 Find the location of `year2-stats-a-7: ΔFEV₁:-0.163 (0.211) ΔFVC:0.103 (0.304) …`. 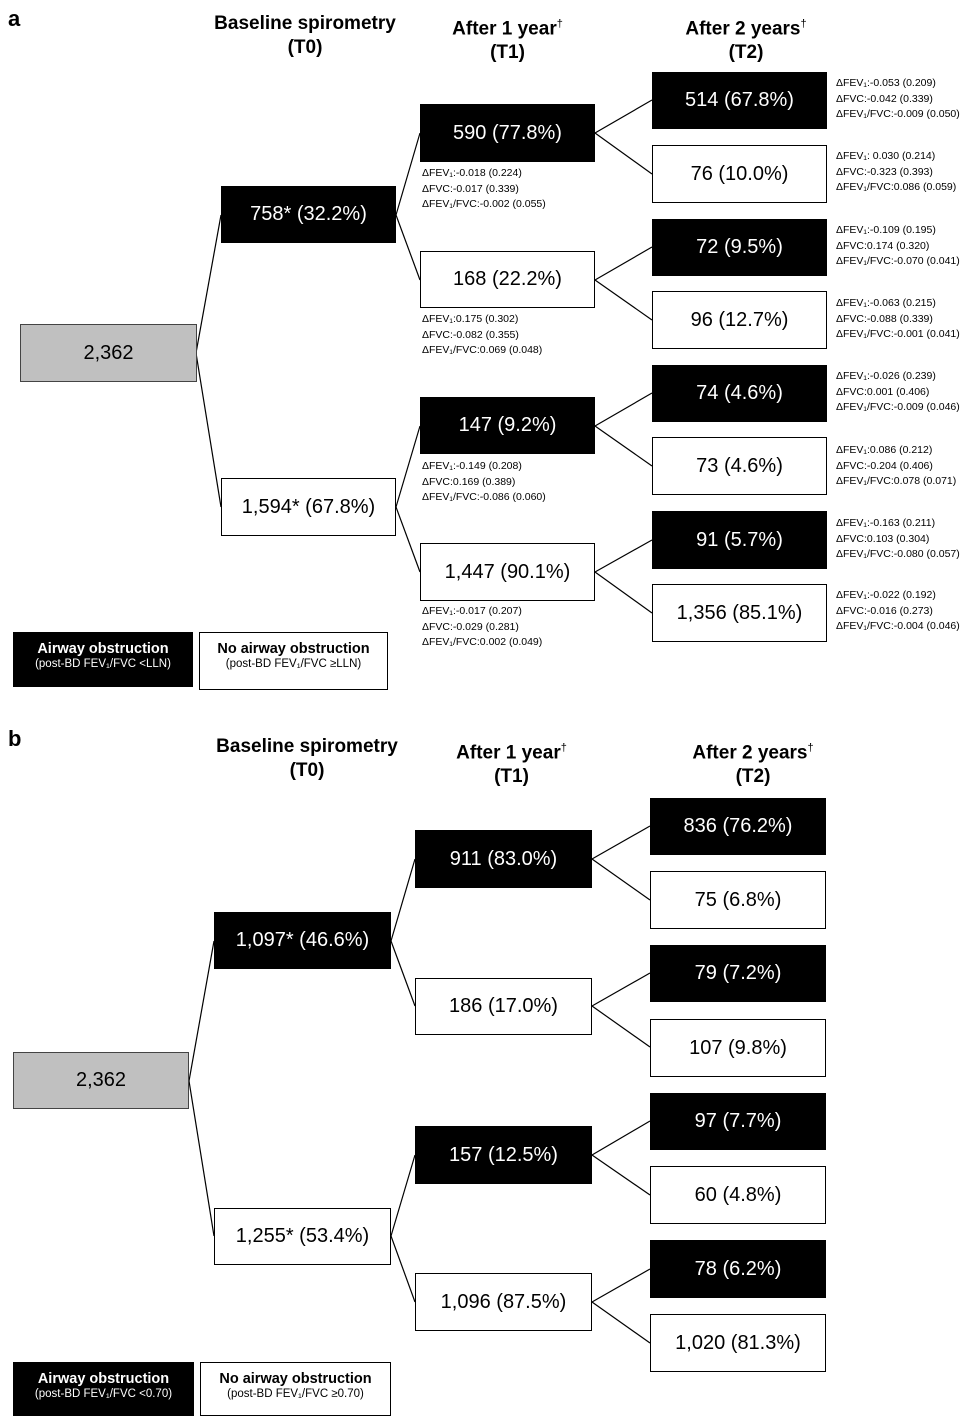

year2-stats-a-7: ΔFEV₁:-0.163 (0.211) ΔFVC:0.103 (0.304) … is located at coordinates (898, 539).